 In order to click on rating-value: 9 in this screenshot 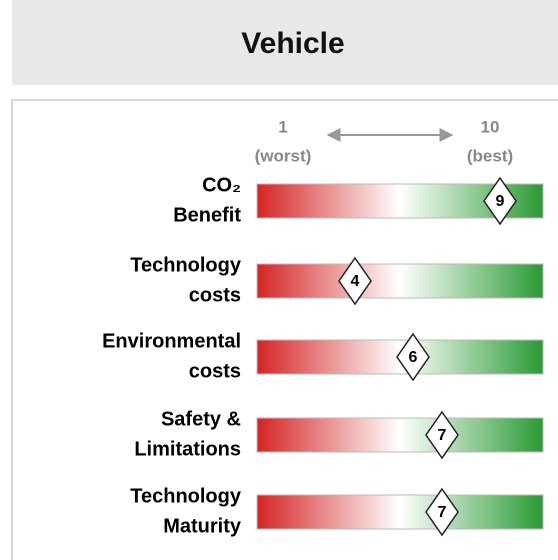, I will do `click(500, 201)`.